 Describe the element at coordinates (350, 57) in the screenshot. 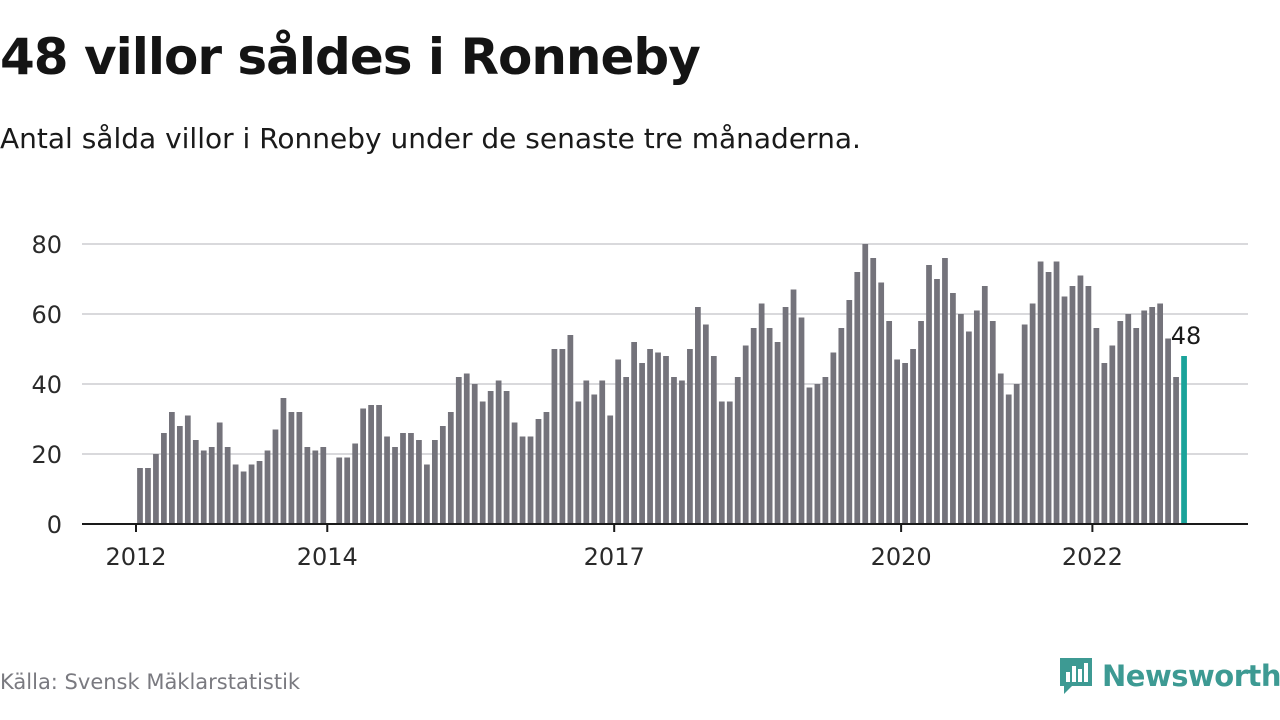

I see `chart-title: 48 villor såldes i Ronneby` at that location.